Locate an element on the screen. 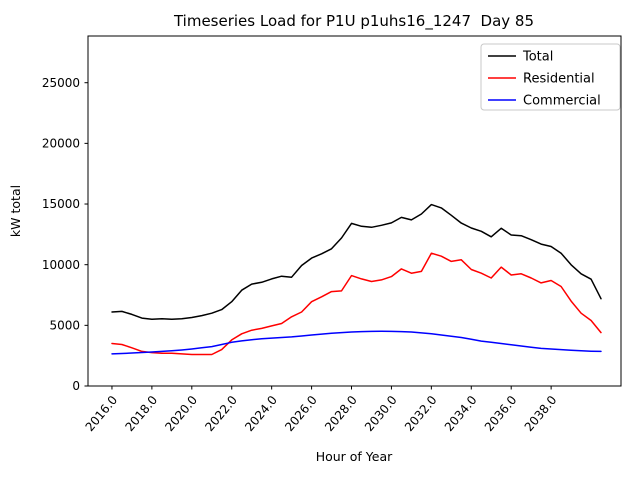 This screenshot has width=640, height=484. y-tick-label: 25000 is located at coordinates (61, 83).